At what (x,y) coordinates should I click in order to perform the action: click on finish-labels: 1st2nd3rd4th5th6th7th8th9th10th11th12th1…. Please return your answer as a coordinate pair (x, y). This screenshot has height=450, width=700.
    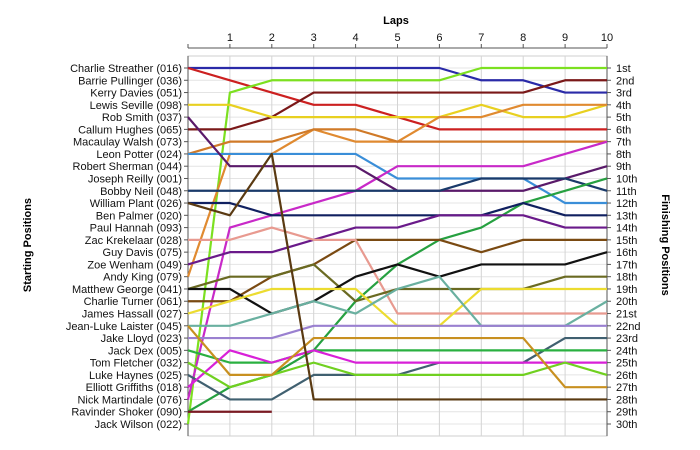
    Looking at the image, I should click on (628, 247).